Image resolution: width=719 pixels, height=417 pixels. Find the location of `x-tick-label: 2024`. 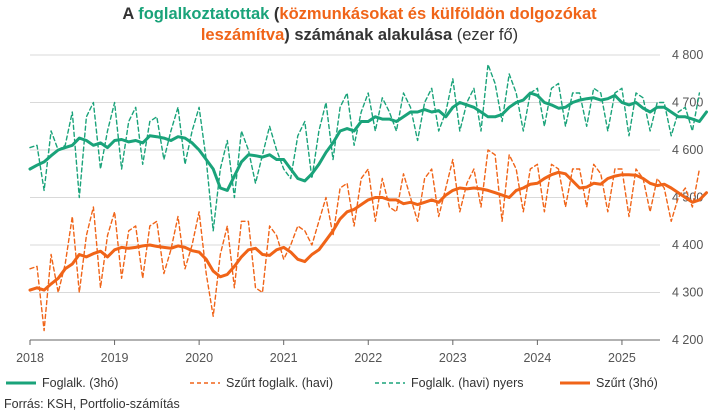

x-tick-label: 2024 is located at coordinates (537, 358).